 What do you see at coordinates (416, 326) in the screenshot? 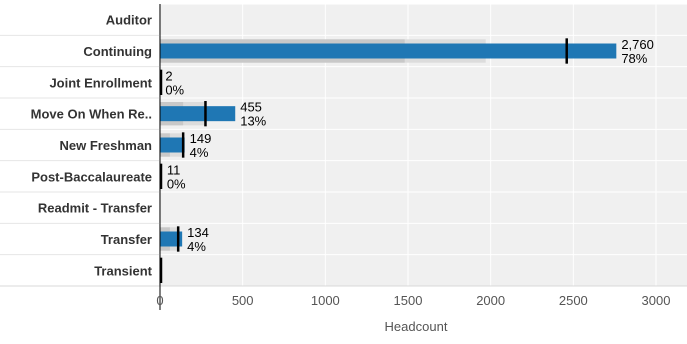
I see `x-axis-title: Headcount` at bounding box center [416, 326].